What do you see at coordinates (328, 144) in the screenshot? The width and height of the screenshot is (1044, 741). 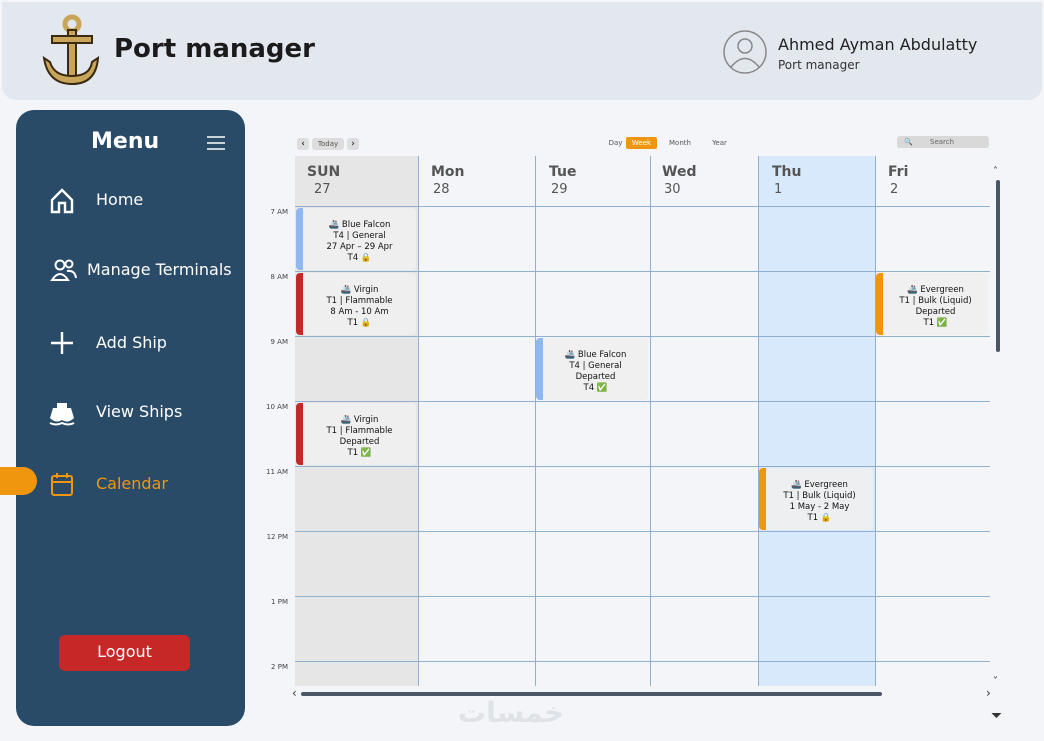 I see `today-button: Today` at bounding box center [328, 144].